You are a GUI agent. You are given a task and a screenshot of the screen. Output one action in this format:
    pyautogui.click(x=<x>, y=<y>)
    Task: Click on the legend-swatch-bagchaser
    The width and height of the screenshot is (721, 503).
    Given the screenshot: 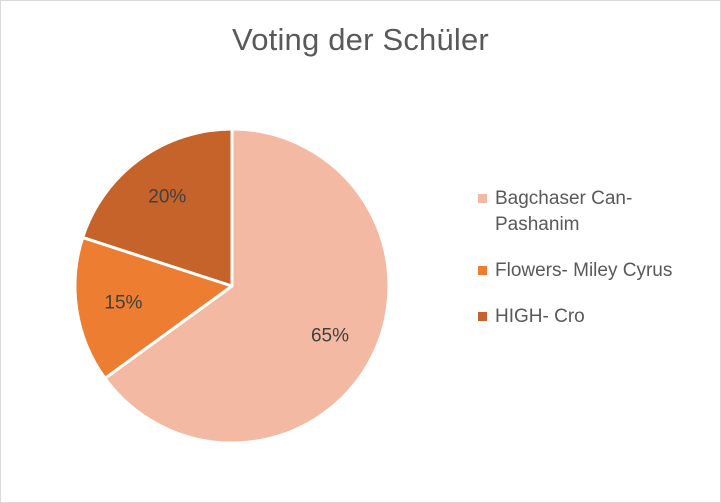 What is the action you would take?
    pyautogui.click(x=482, y=198)
    